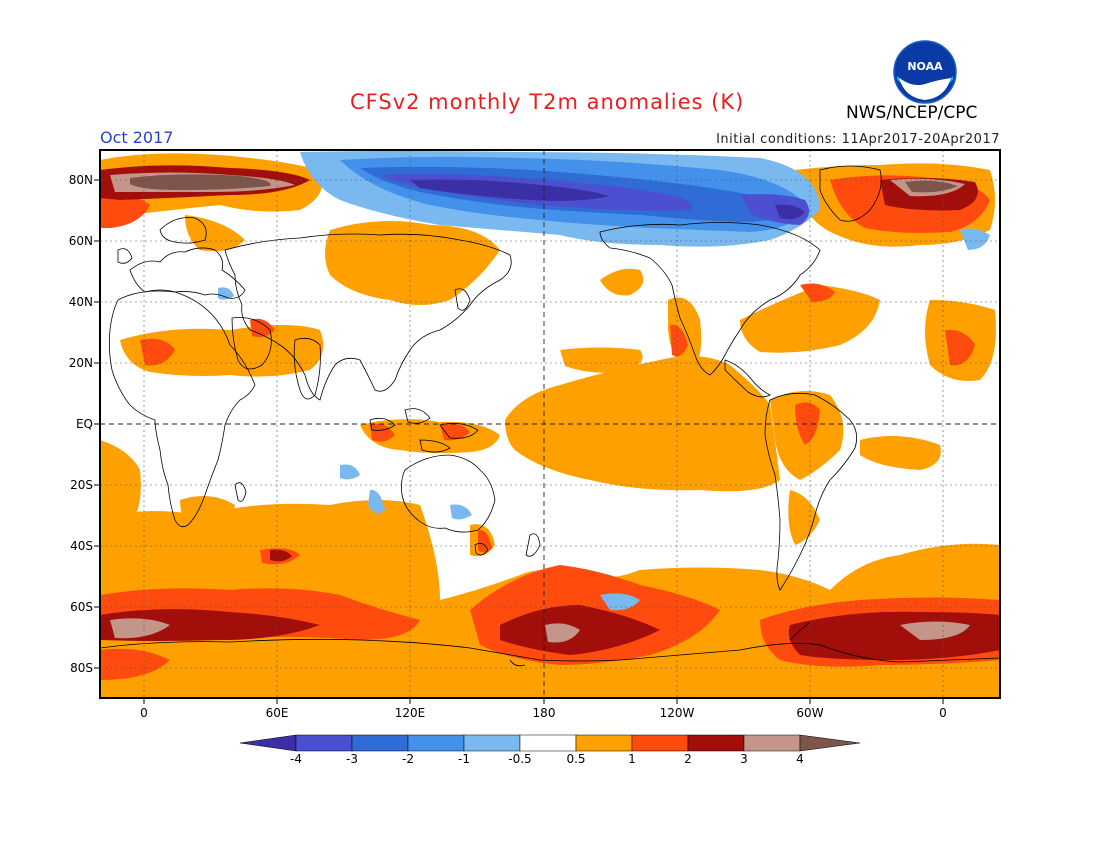 The image size is (1100, 850). Describe the element at coordinates (80, 302) in the screenshot. I see `lat-label: 40N` at that location.